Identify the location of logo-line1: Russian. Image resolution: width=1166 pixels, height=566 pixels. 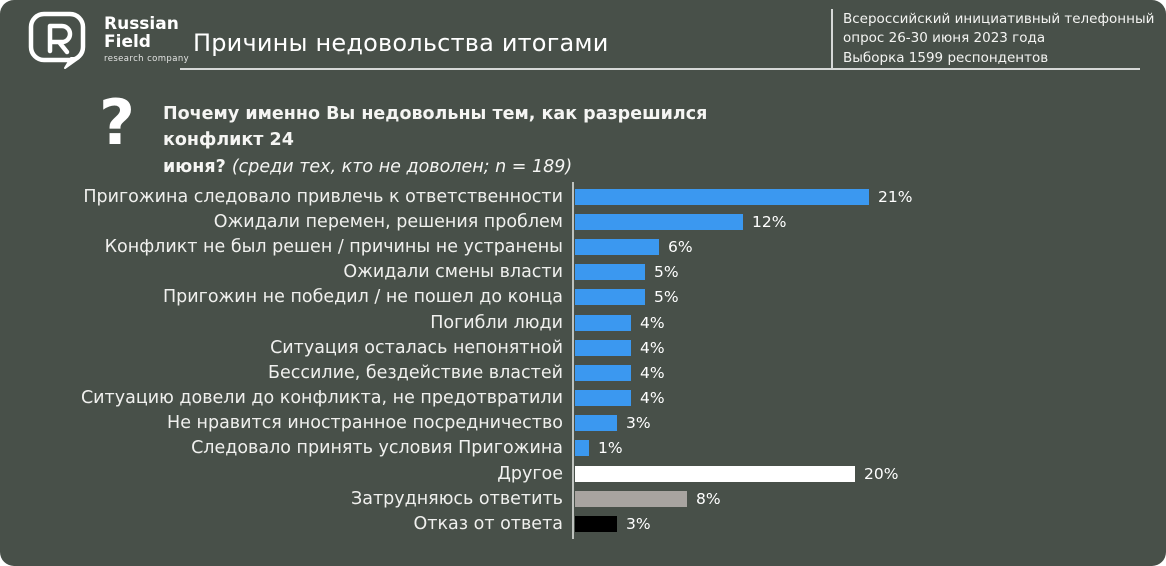
(141, 24).